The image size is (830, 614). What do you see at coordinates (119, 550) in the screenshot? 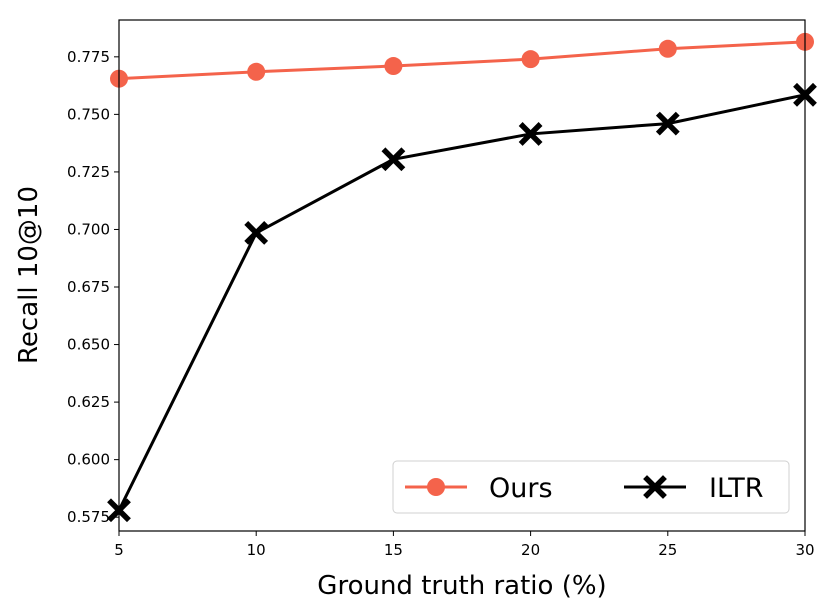
I see `x-tick-label: 5` at bounding box center [119, 550].